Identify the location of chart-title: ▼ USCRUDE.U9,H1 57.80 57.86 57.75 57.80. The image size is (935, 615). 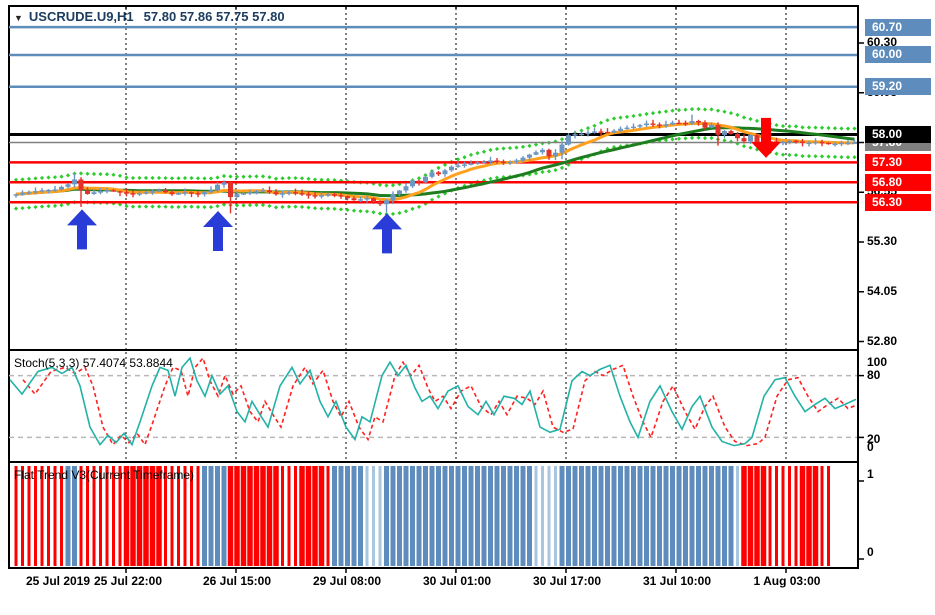
(149, 16).